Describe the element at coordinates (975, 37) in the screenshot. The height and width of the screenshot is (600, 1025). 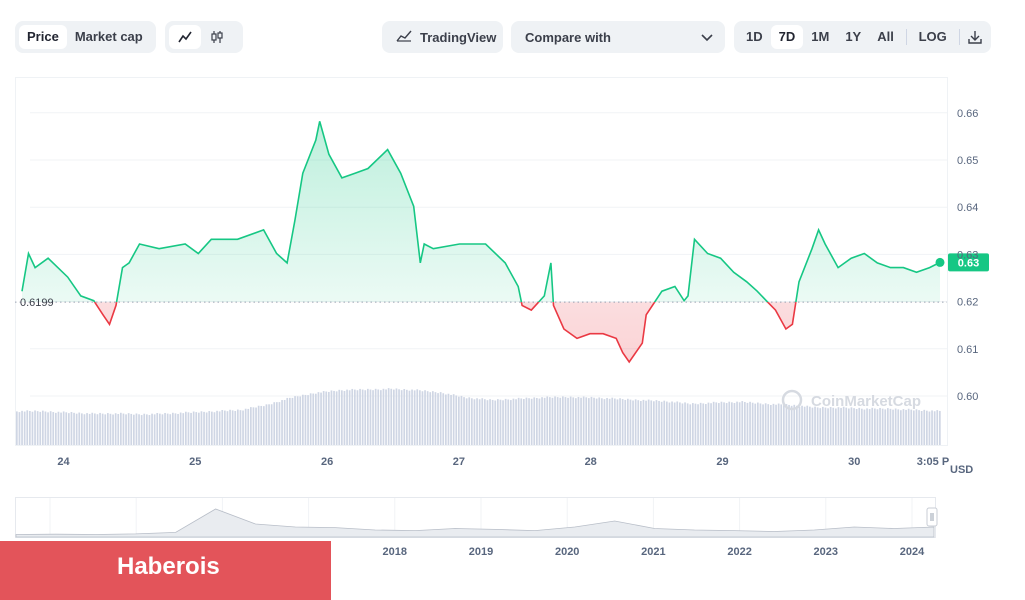
I see `download-icon` at that location.